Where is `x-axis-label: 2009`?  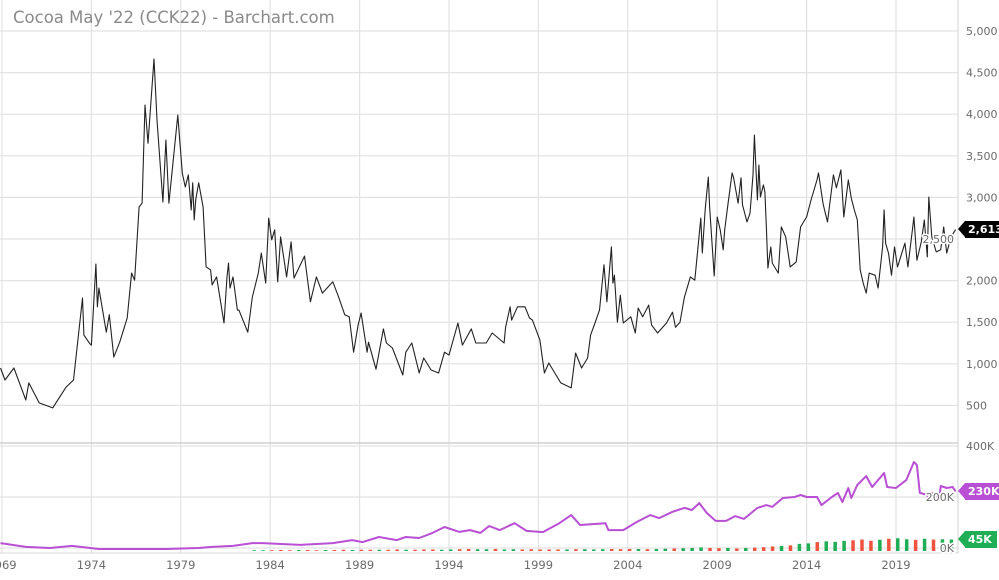 x-axis-label: 2009 is located at coordinates (717, 565).